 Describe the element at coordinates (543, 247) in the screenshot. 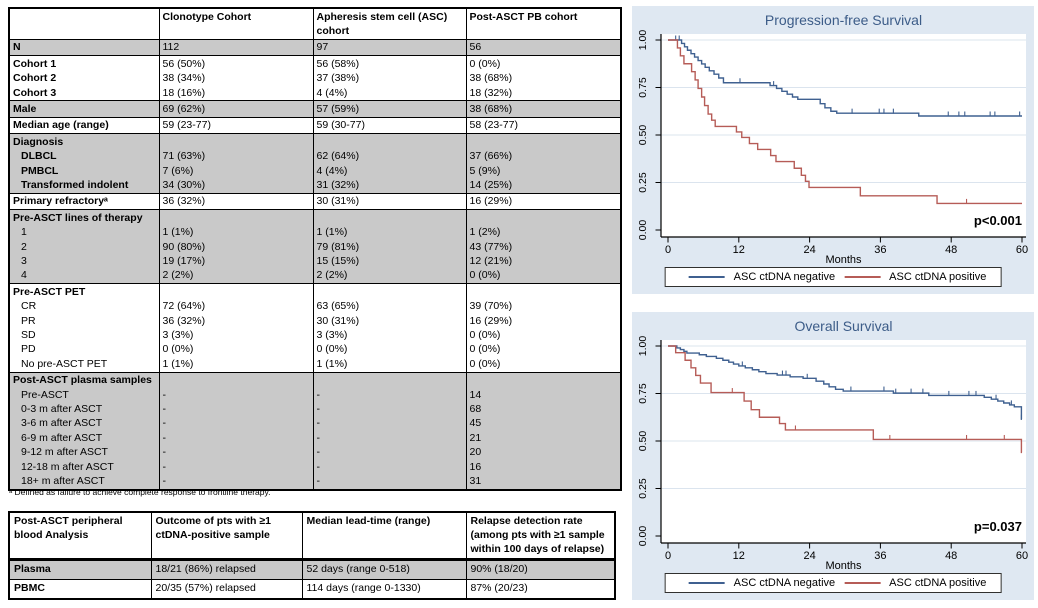

I see `cell: 1 (2%) 43 (77%) 12 (21%) 0 (0%)` at that location.